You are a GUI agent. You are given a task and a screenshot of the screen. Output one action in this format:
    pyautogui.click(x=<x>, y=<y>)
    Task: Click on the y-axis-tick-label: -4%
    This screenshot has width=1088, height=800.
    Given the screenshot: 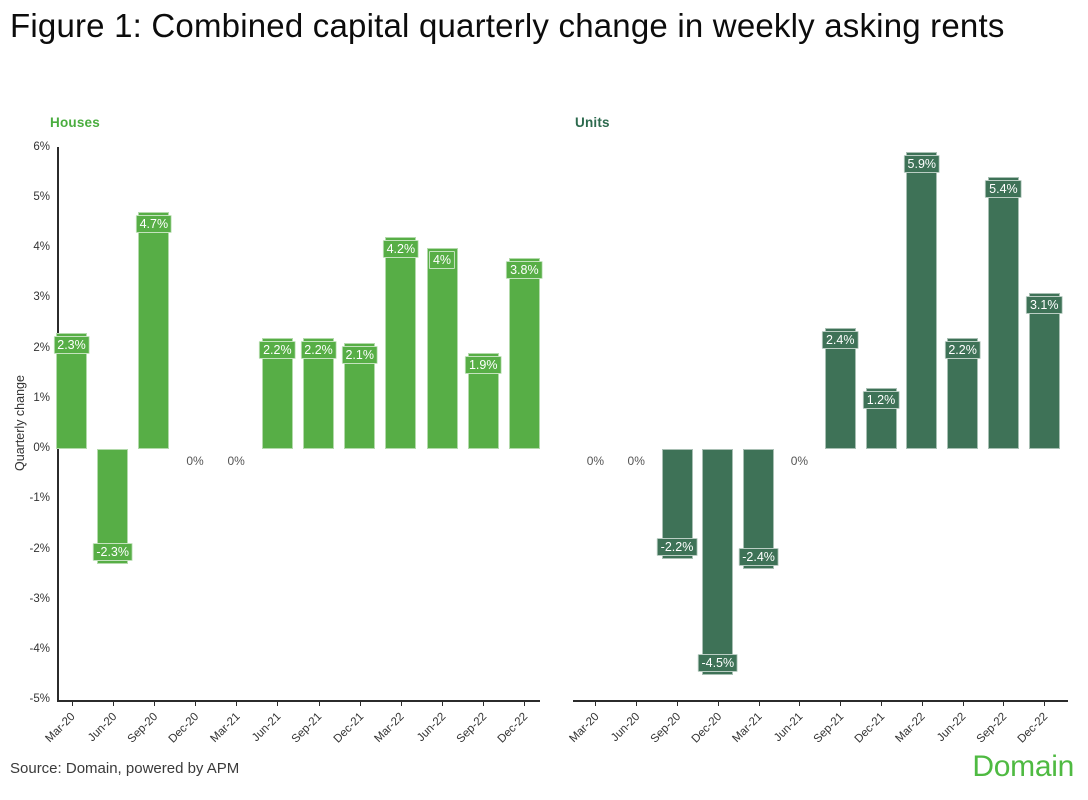 What is the action you would take?
    pyautogui.click(x=39, y=649)
    